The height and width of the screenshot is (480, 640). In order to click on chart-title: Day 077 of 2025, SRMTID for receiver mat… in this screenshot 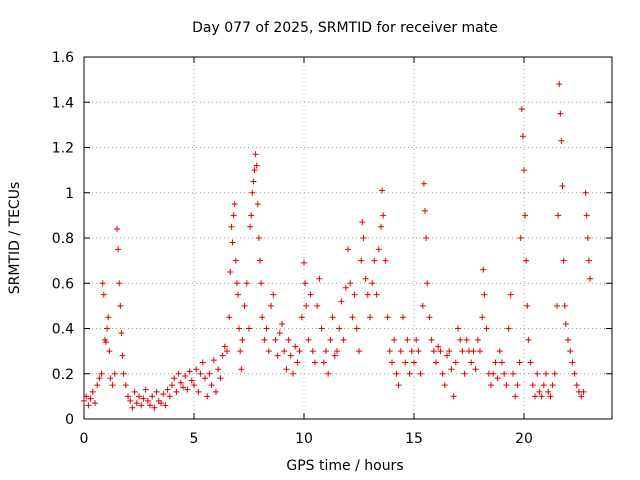, I will do `click(345, 28)`.